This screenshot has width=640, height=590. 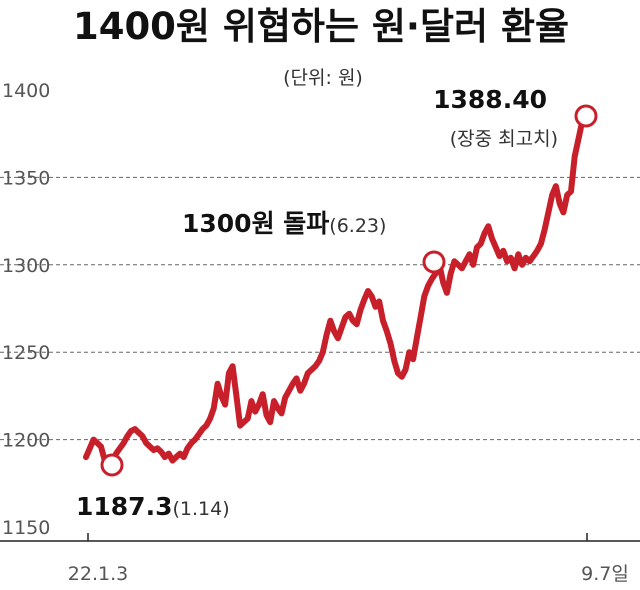 I want to click on chart-title: 1400원 위협하는 원·달러 환율, so click(x=321, y=26).